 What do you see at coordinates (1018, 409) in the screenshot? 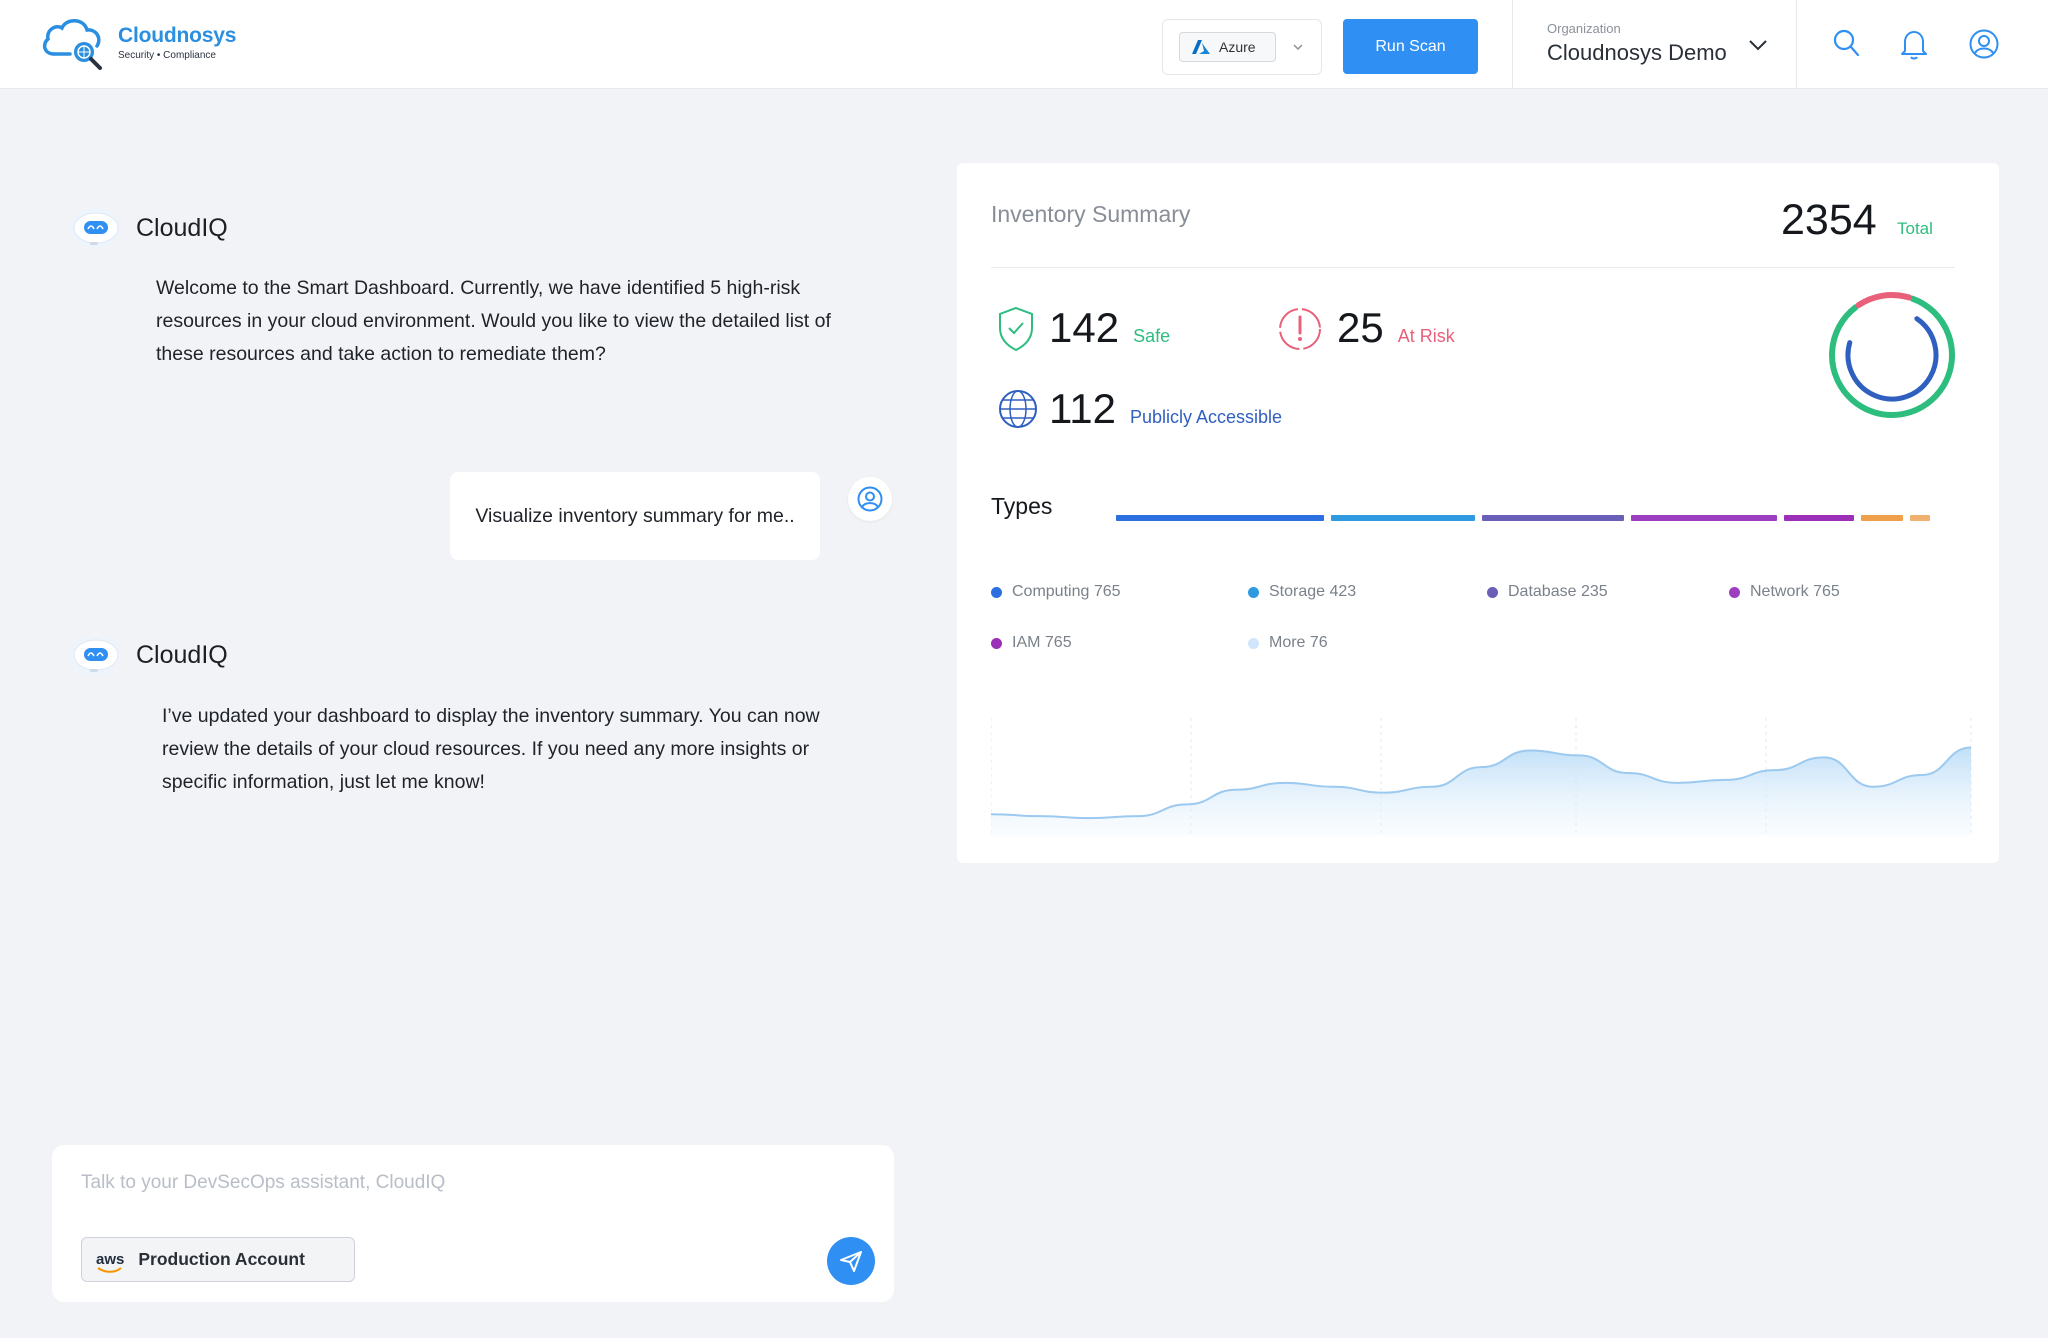
I see `globe-icon` at bounding box center [1018, 409].